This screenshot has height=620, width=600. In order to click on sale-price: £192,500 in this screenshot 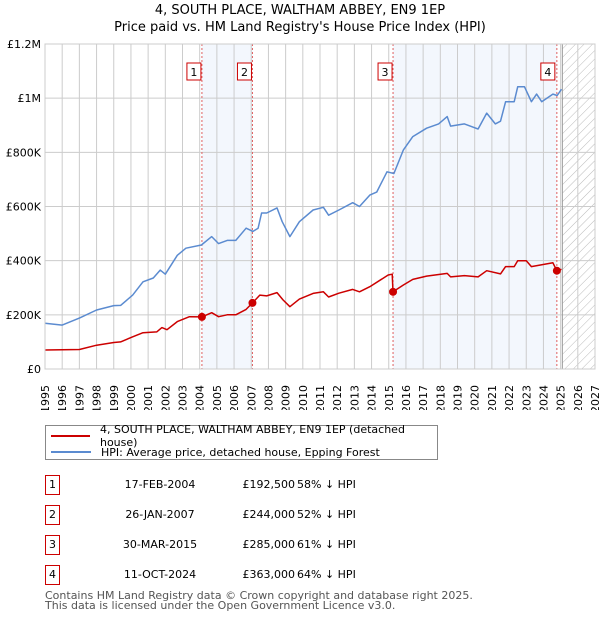, I will do `click(269, 484)`.